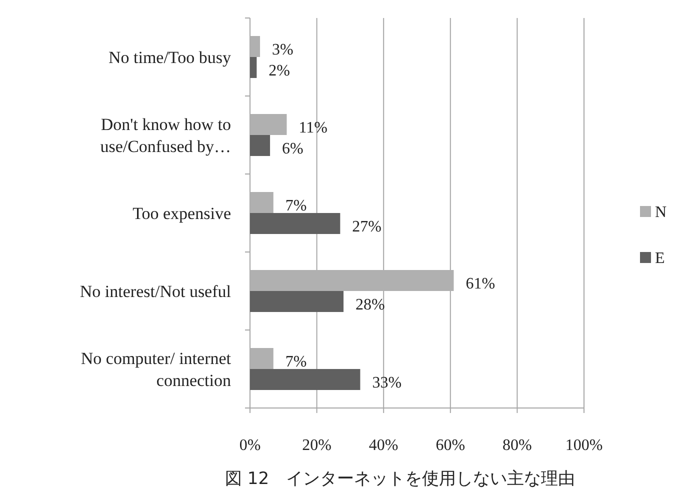 The width and height of the screenshot is (678, 498). I want to click on legend-label: N, so click(661, 212).